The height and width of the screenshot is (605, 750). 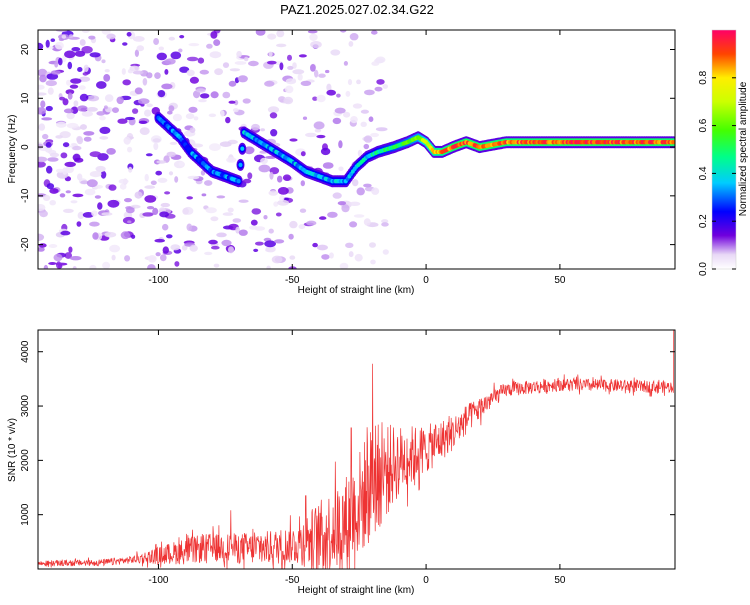 I want to click on y-tick-label: 0, so click(x=25, y=147).